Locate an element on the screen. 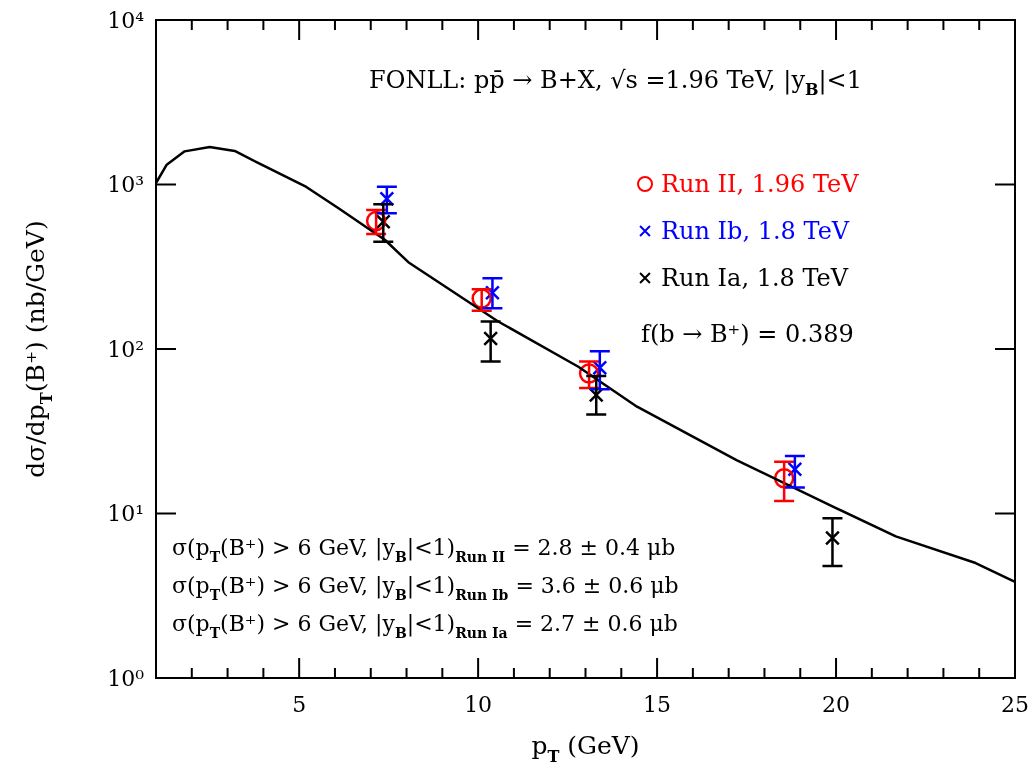 The height and width of the screenshot is (768, 1029). y-axis-title: dσ/dpT(B⁺) (nb/GeV) is located at coordinates (38, 349).